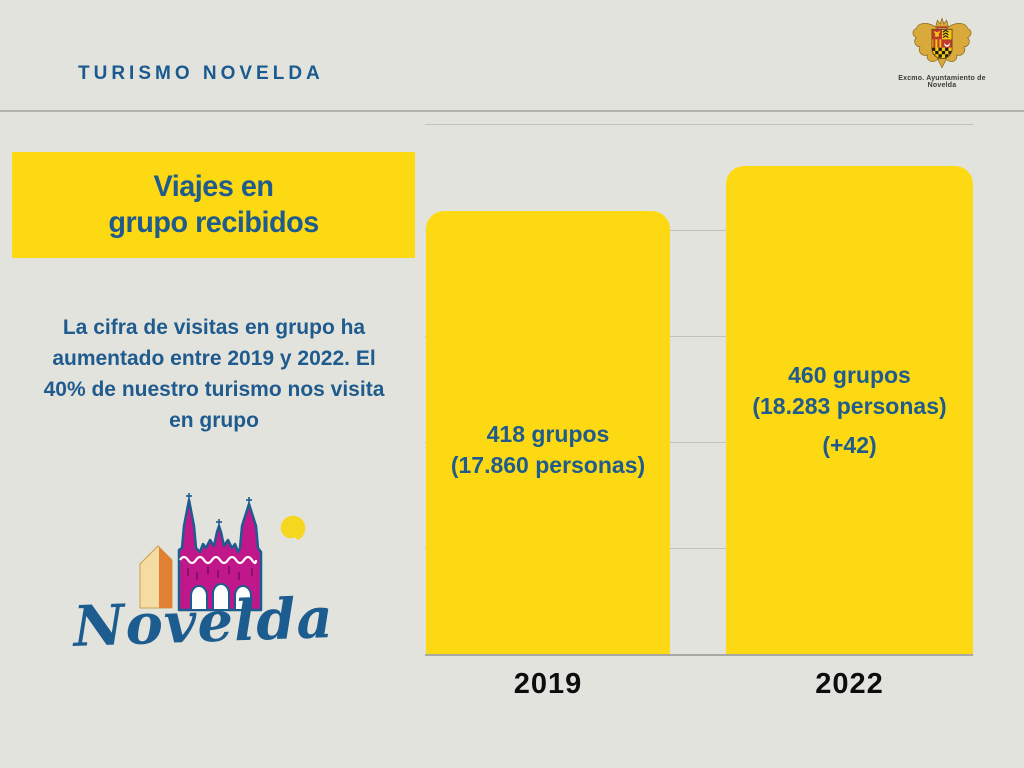  I want to click on slide-title-line1: Viajes en, so click(213, 186).